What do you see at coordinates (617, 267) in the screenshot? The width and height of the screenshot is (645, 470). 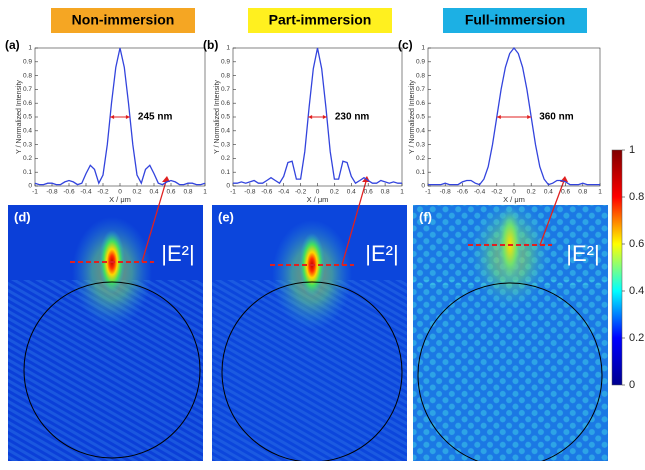 I see `colorbar` at bounding box center [617, 267].